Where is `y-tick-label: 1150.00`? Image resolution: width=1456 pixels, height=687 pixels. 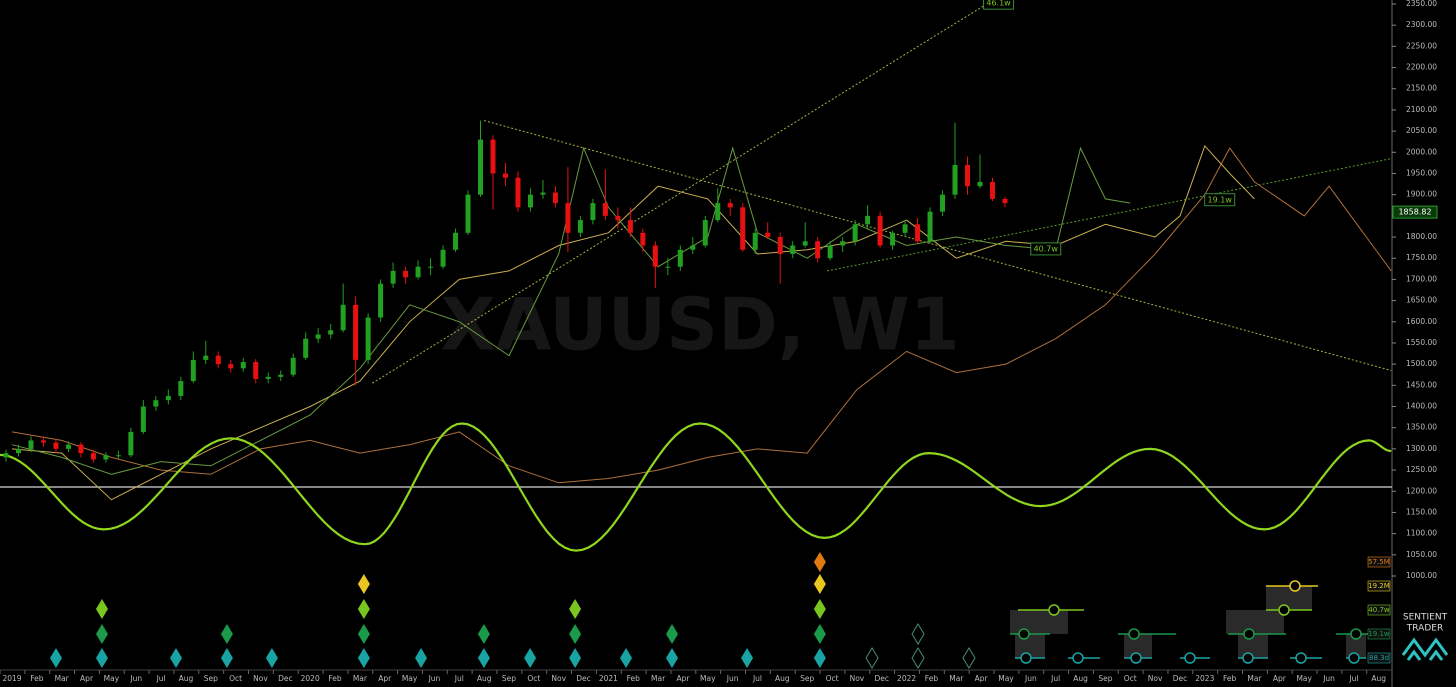 y-tick-label: 1150.00 is located at coordinates (1421, 511).